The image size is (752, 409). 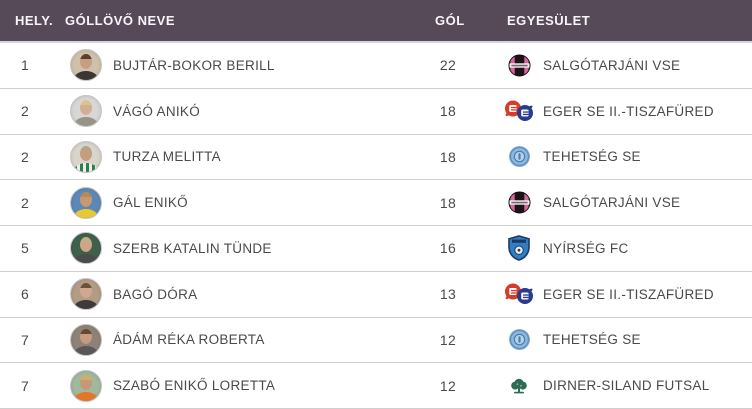 What do you see at coordinates (155, 294) in the screenshot?
I see `player-name: BAGÓ DÓRA` at bounding box center [155, 294].